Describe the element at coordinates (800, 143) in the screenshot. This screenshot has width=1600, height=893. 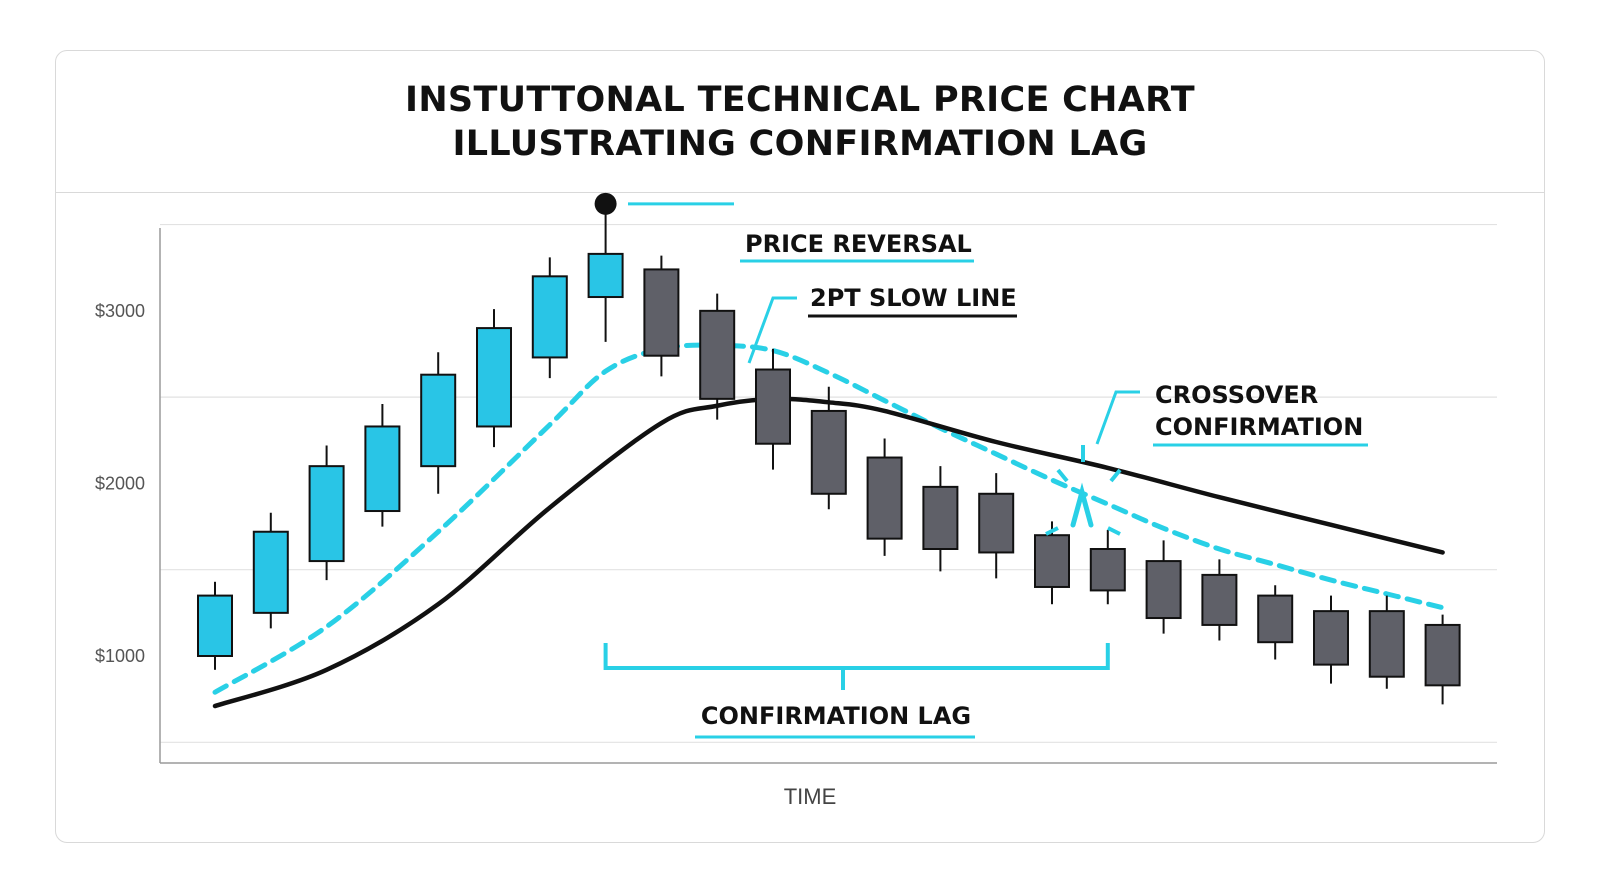
I see `chart-title-line-2: ILLUSTRATING CONFIRMATION LAG` at that location.